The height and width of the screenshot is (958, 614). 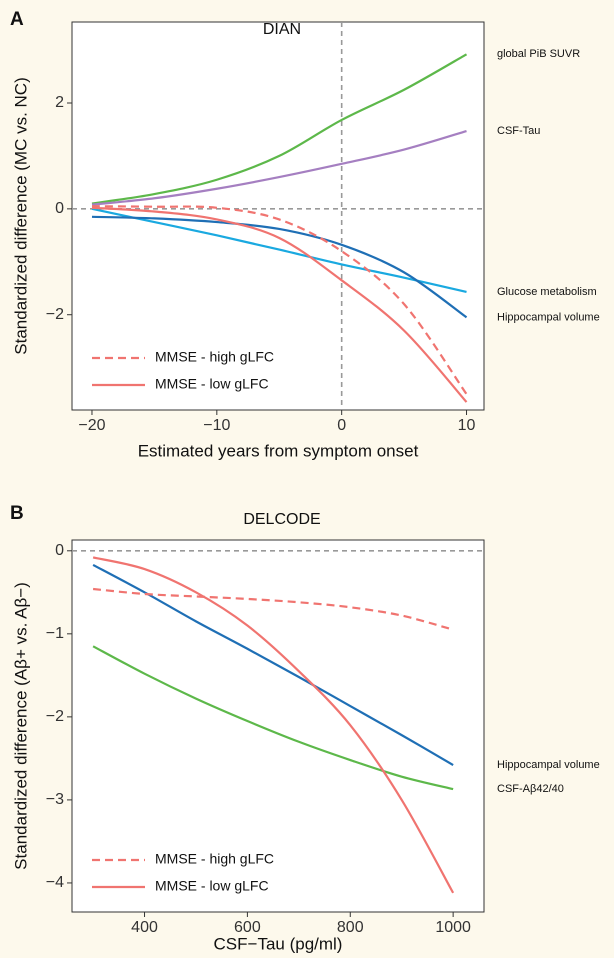 I want to click on x-tick-label: 1000, so click(x=453, y=927).